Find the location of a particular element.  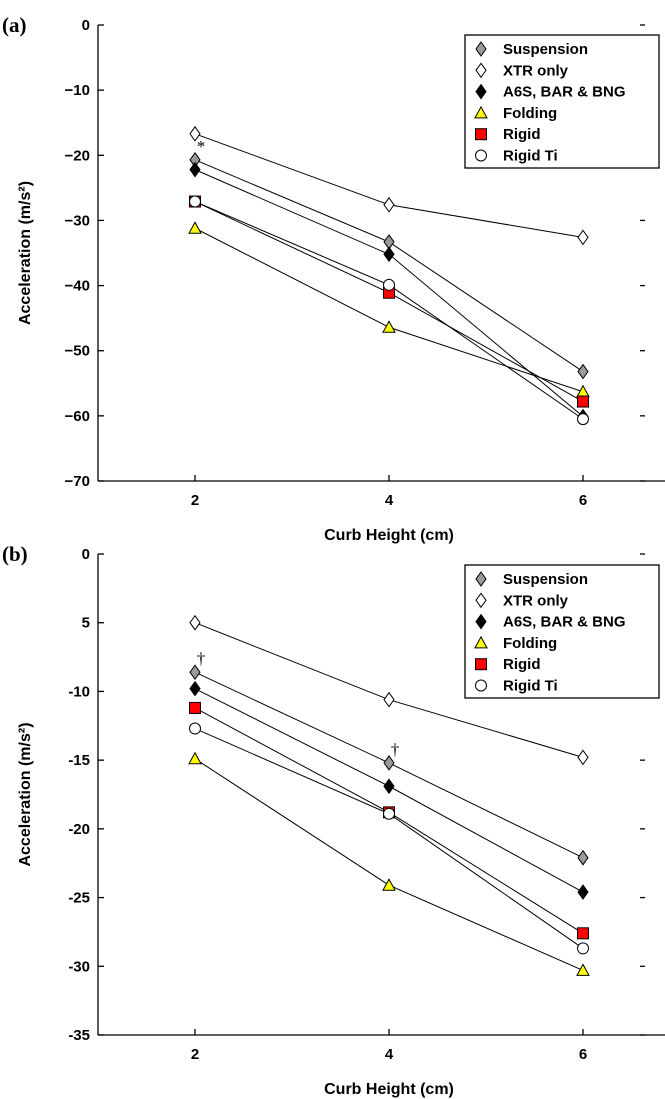

series-line-suspension is located at coordinates (389, 265).